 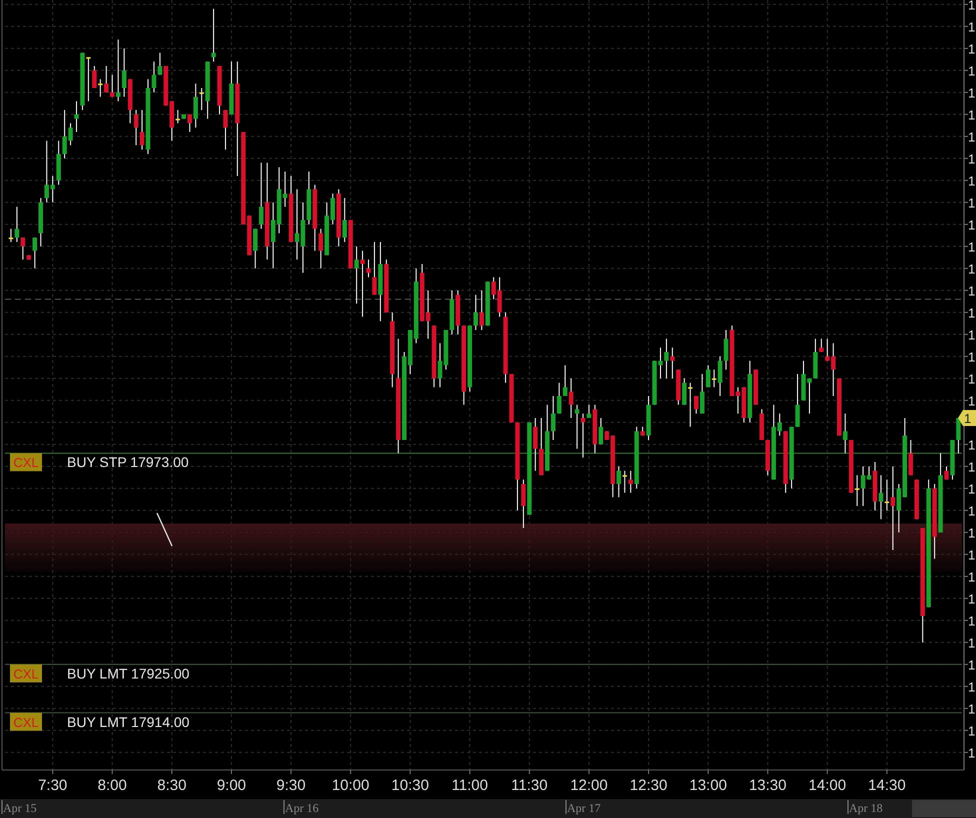 I want to click on x-tick-label: 8:00, so click(x=112, y=785).